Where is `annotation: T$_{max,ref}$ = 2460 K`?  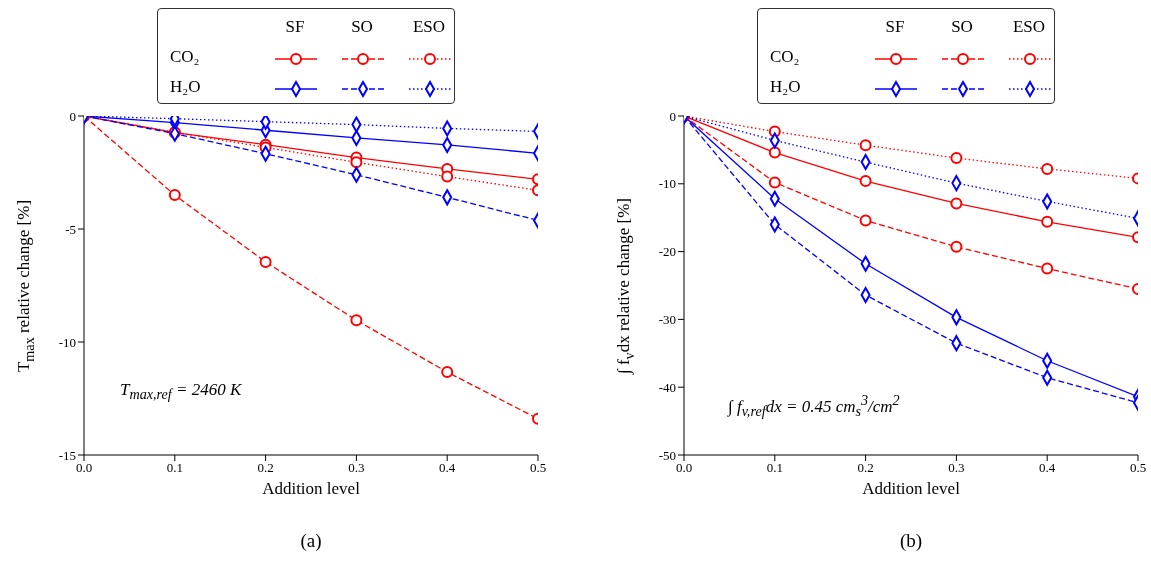
annotation: T$_{max,ref}$ = 2460 K is located at coordinates (181, 392).